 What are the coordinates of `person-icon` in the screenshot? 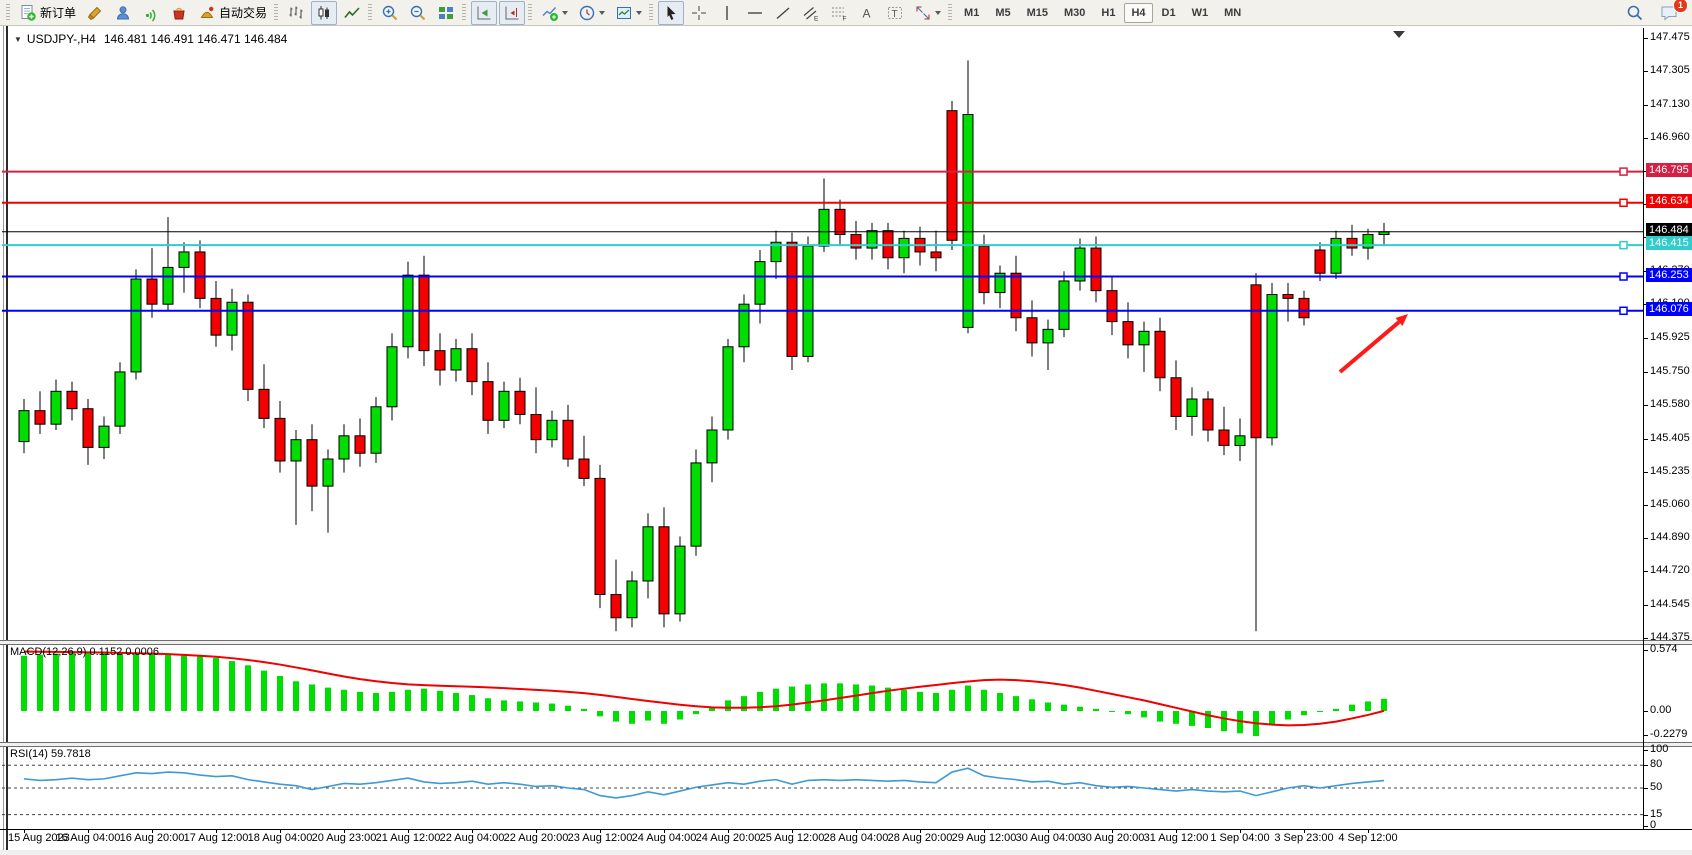 It's located at (123, 13).